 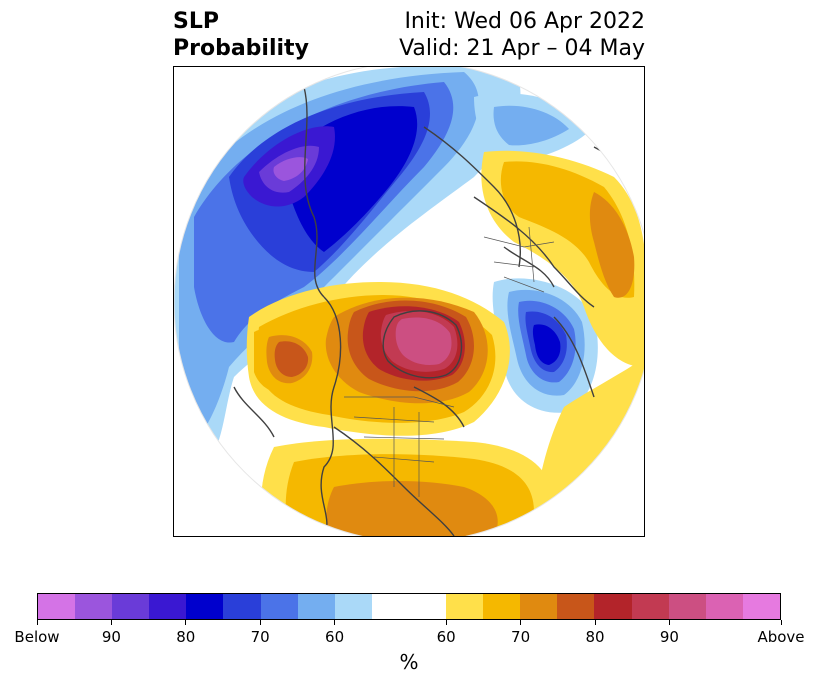 I want to click on valid-range: Valid: 21 Apr – 04 May, so click(x=522, y=48).